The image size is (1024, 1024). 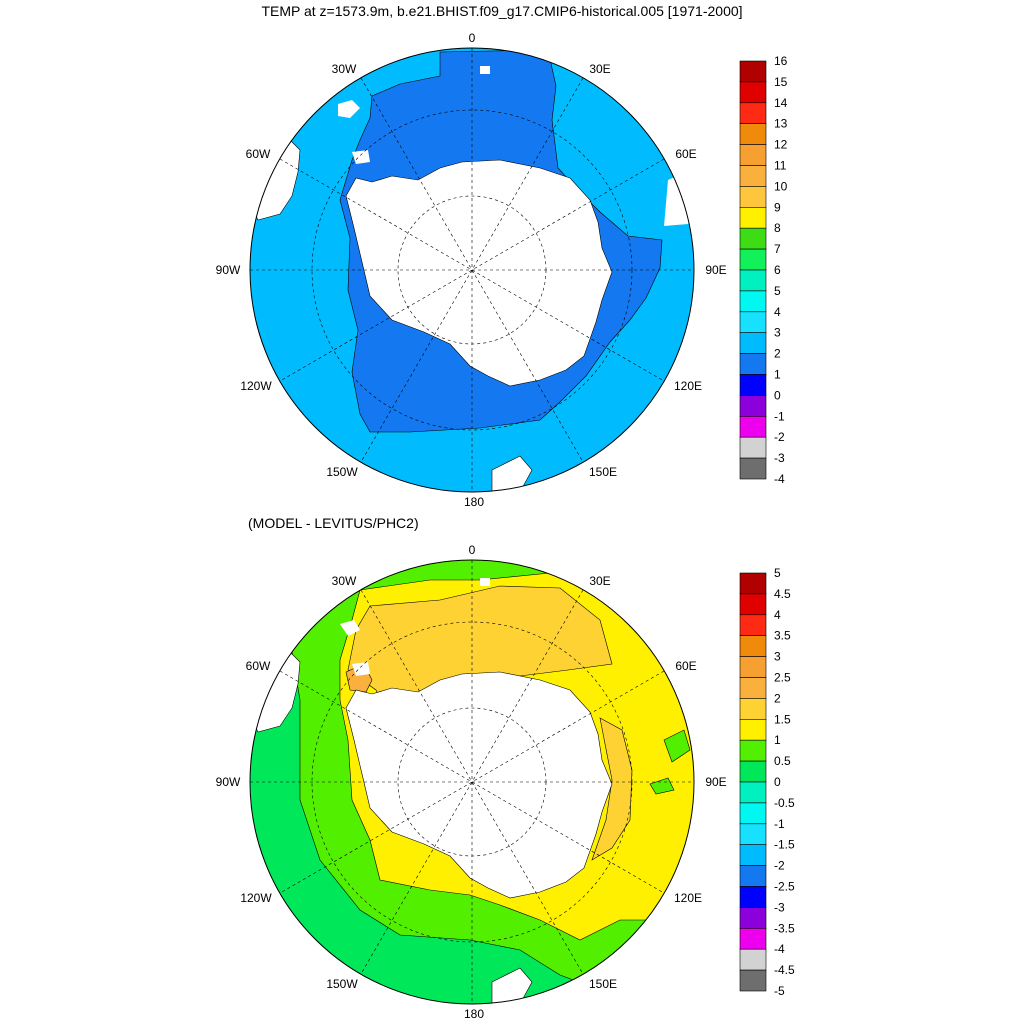 What do you see at coordinates (688, 386) in the screenshot?
I see `lon-label: 120E` at bounding box center [688, 386].